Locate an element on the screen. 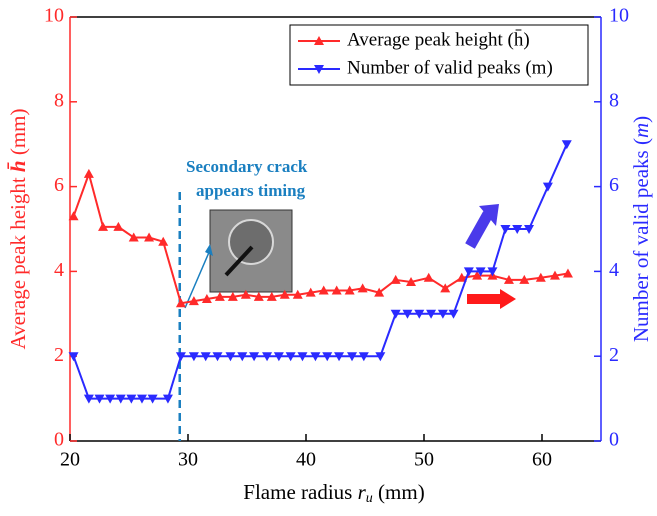 This screenshot has width=657, height=516. legend-label: Number of valid peaks (m) is located at coordinates (450, 67).